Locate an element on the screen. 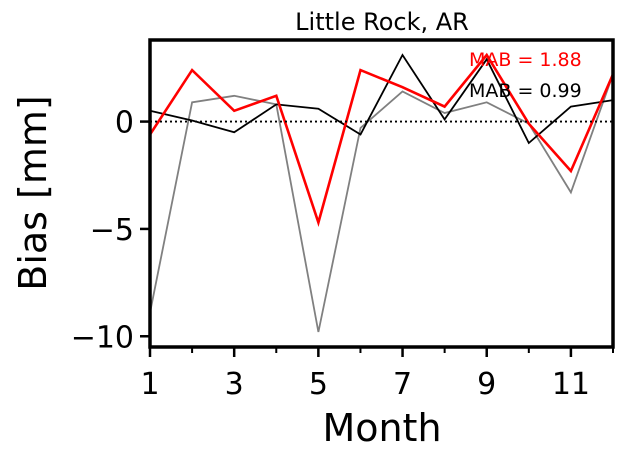 This screenshot has height=459, width=625. x-tick-label: 7 is located at coordinates (402, 384).